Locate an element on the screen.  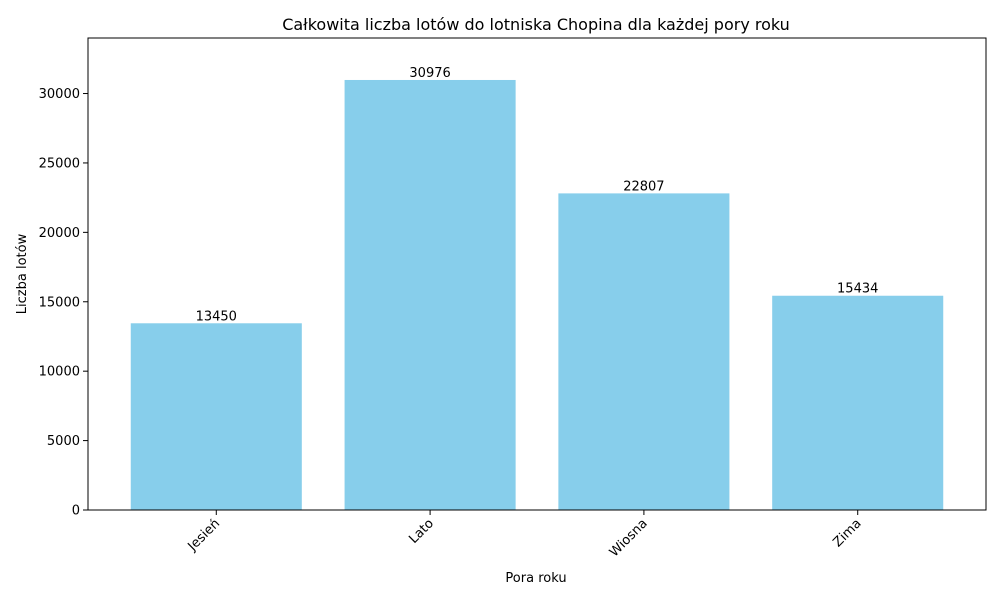
data-label-0: 13450 is located at coordinates (216, 316).